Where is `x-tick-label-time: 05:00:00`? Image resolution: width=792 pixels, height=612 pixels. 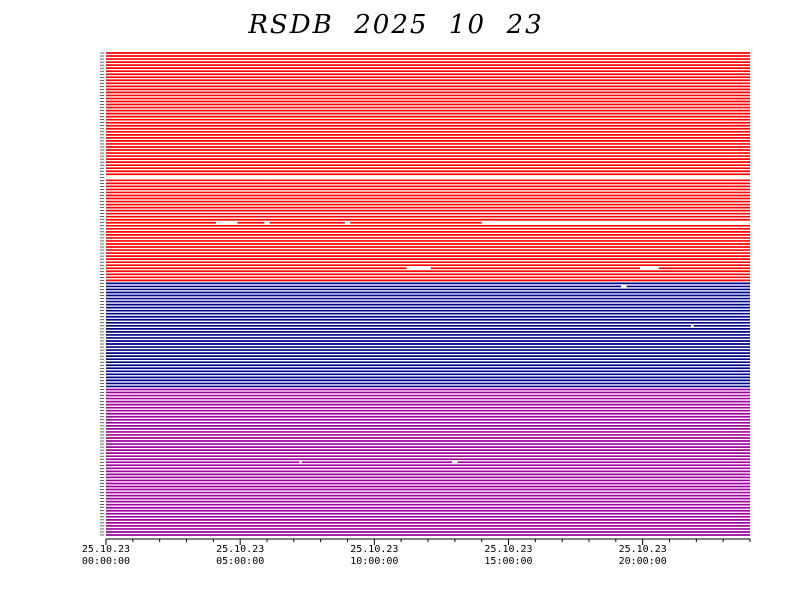
x-tick-label-time: 05:00:00 is located at coordinates (240, 561).